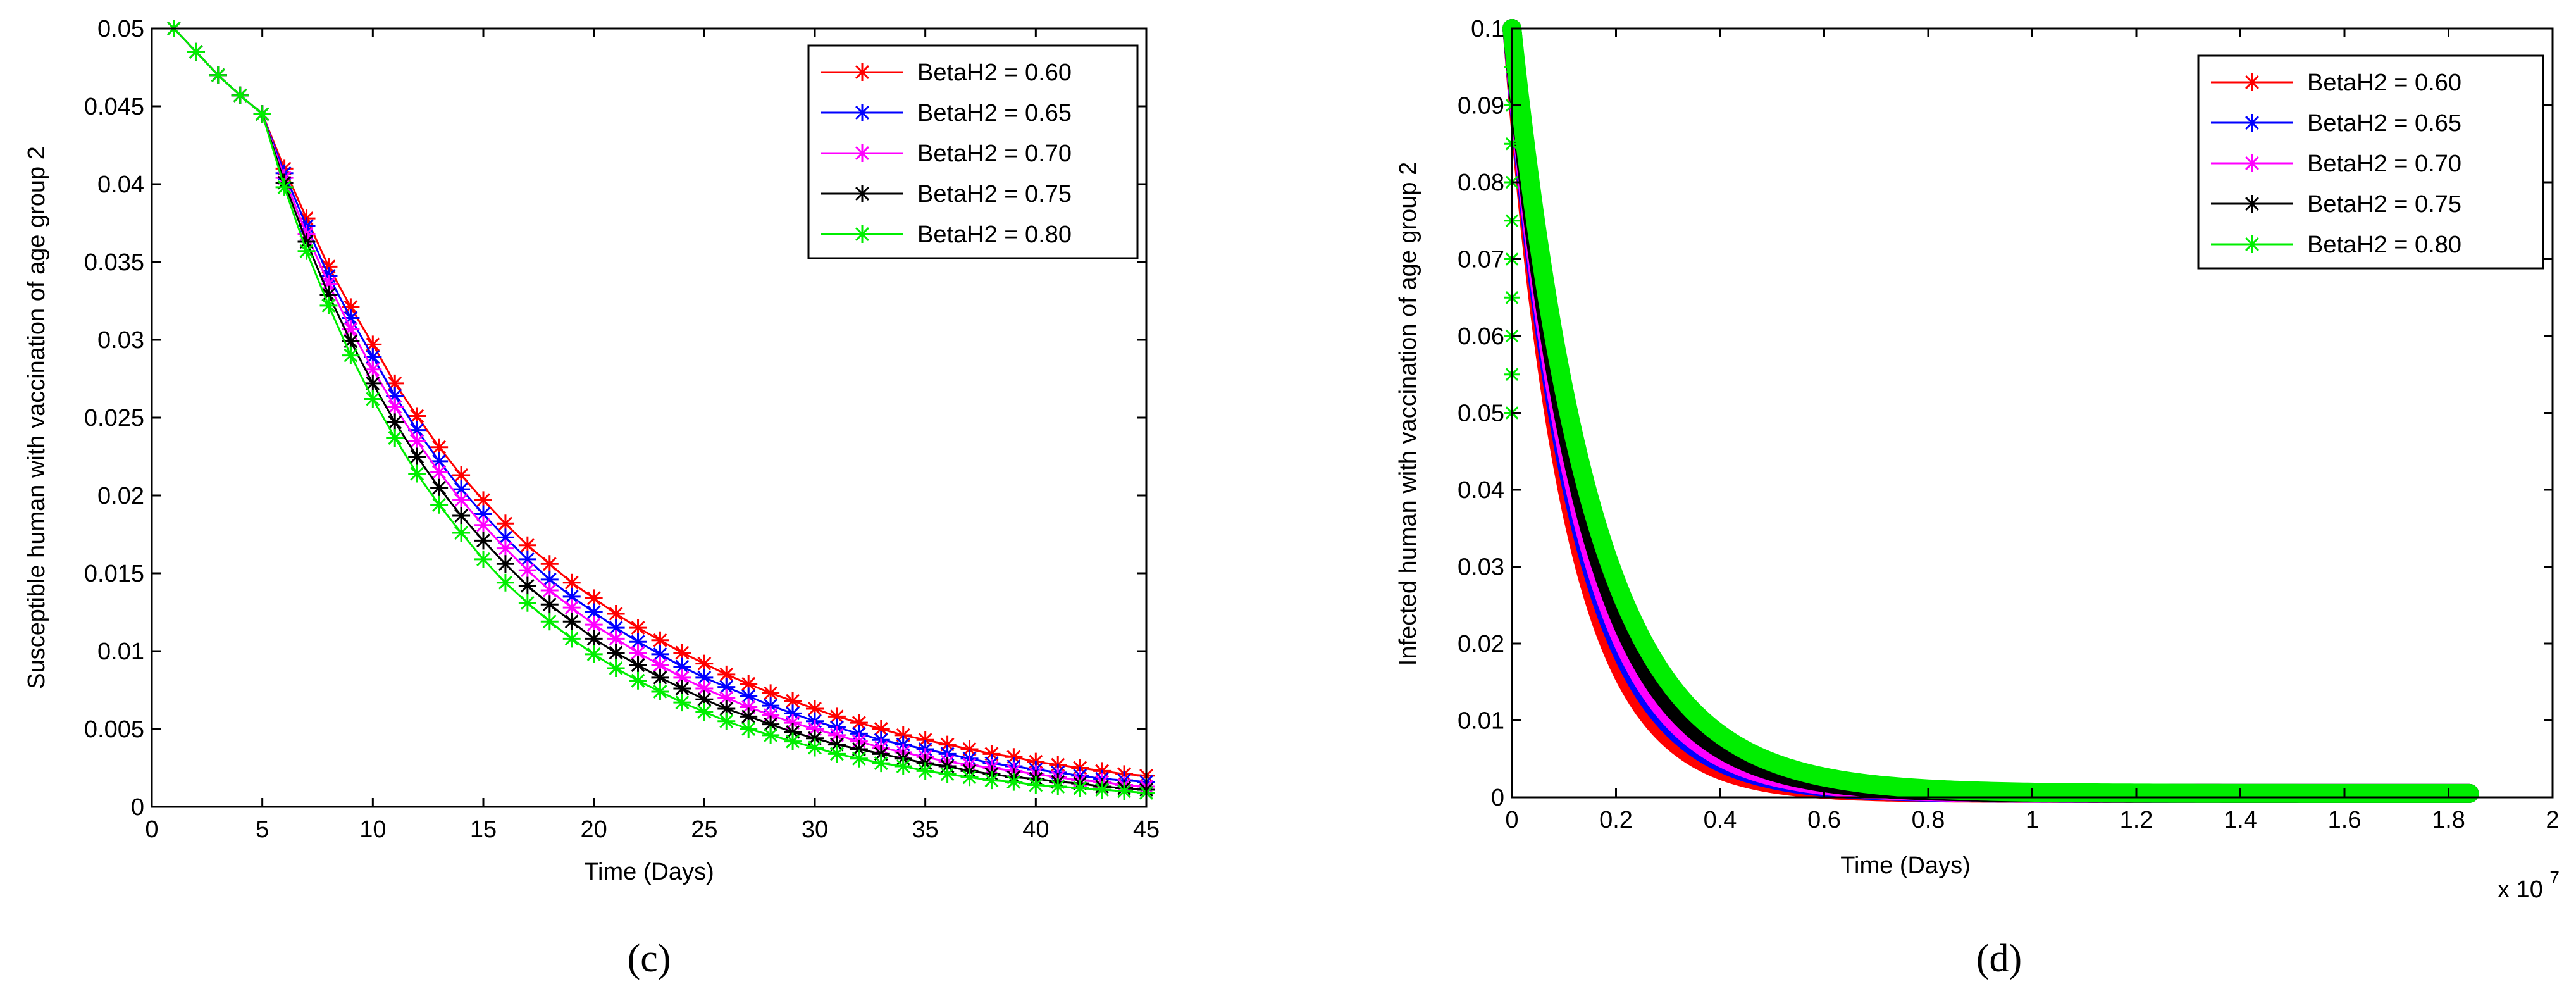 The width and height of the screenshot is (2576, 996). I want to click on panel-d-legend-label: BetaH2 = 0.75, so click(2384, 205).